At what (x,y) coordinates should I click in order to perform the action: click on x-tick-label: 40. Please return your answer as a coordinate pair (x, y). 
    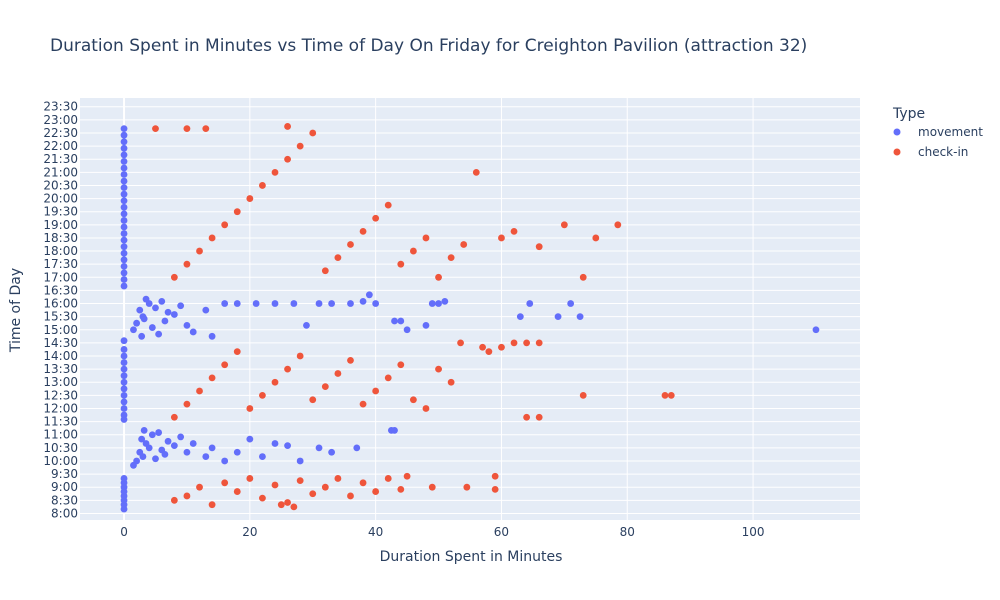
    Looking at the image, I should click on (375, 532).